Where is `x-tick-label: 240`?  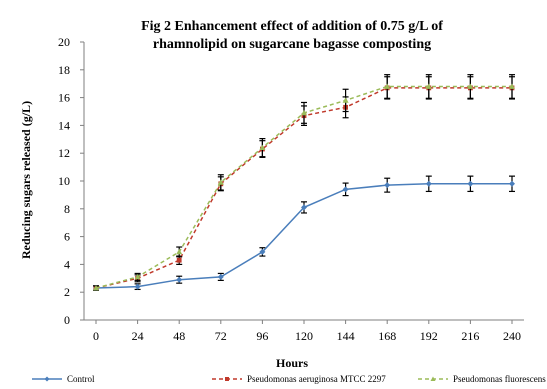
x-tick-label: 240 is located at coordinates (512, 336).